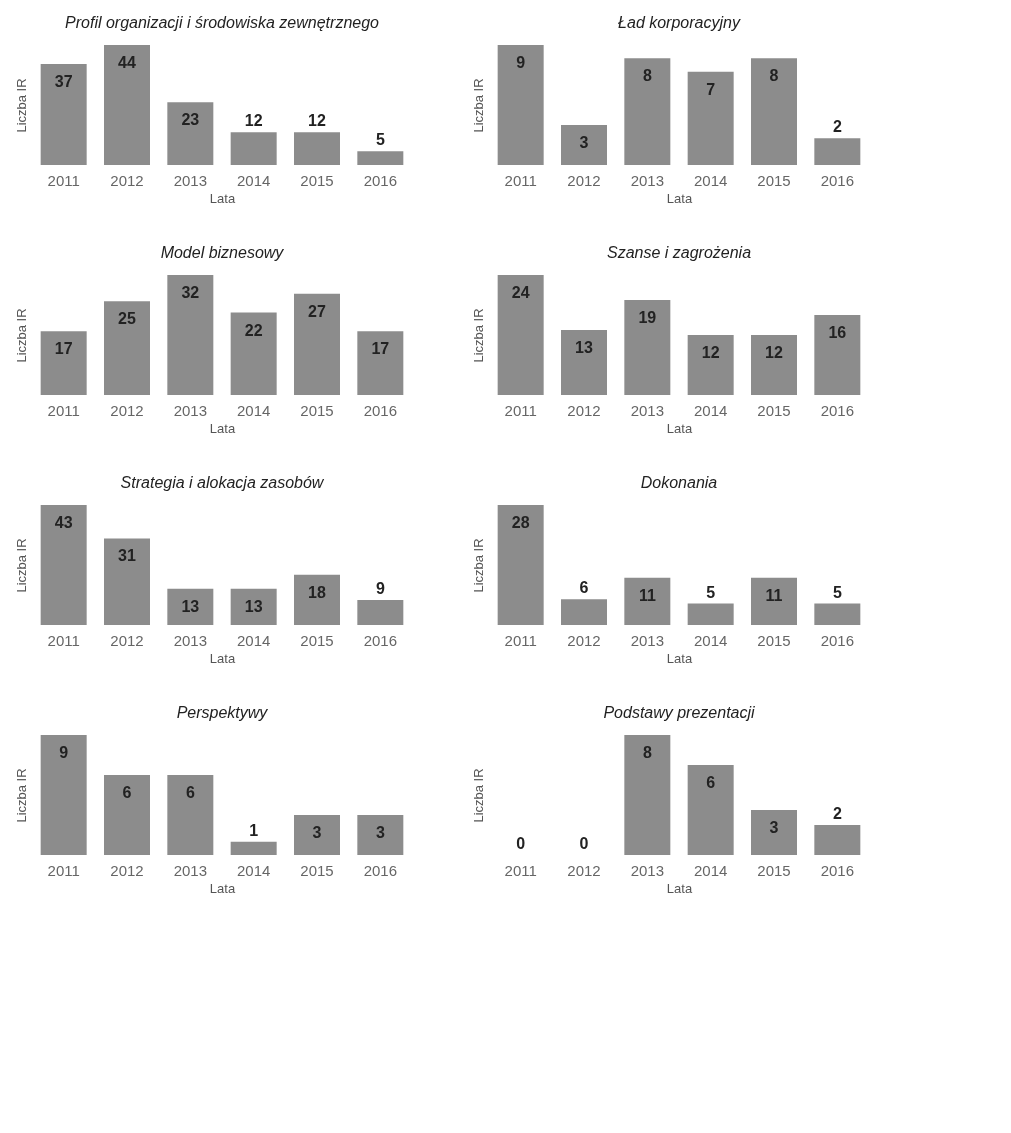 This screenshot has height=1133, width=1011. What do you see at coordinates (222, 482) in the screenshot?
I see `chart-title: Strategia i alokacja zasobów` at bounding box center [222, 482].